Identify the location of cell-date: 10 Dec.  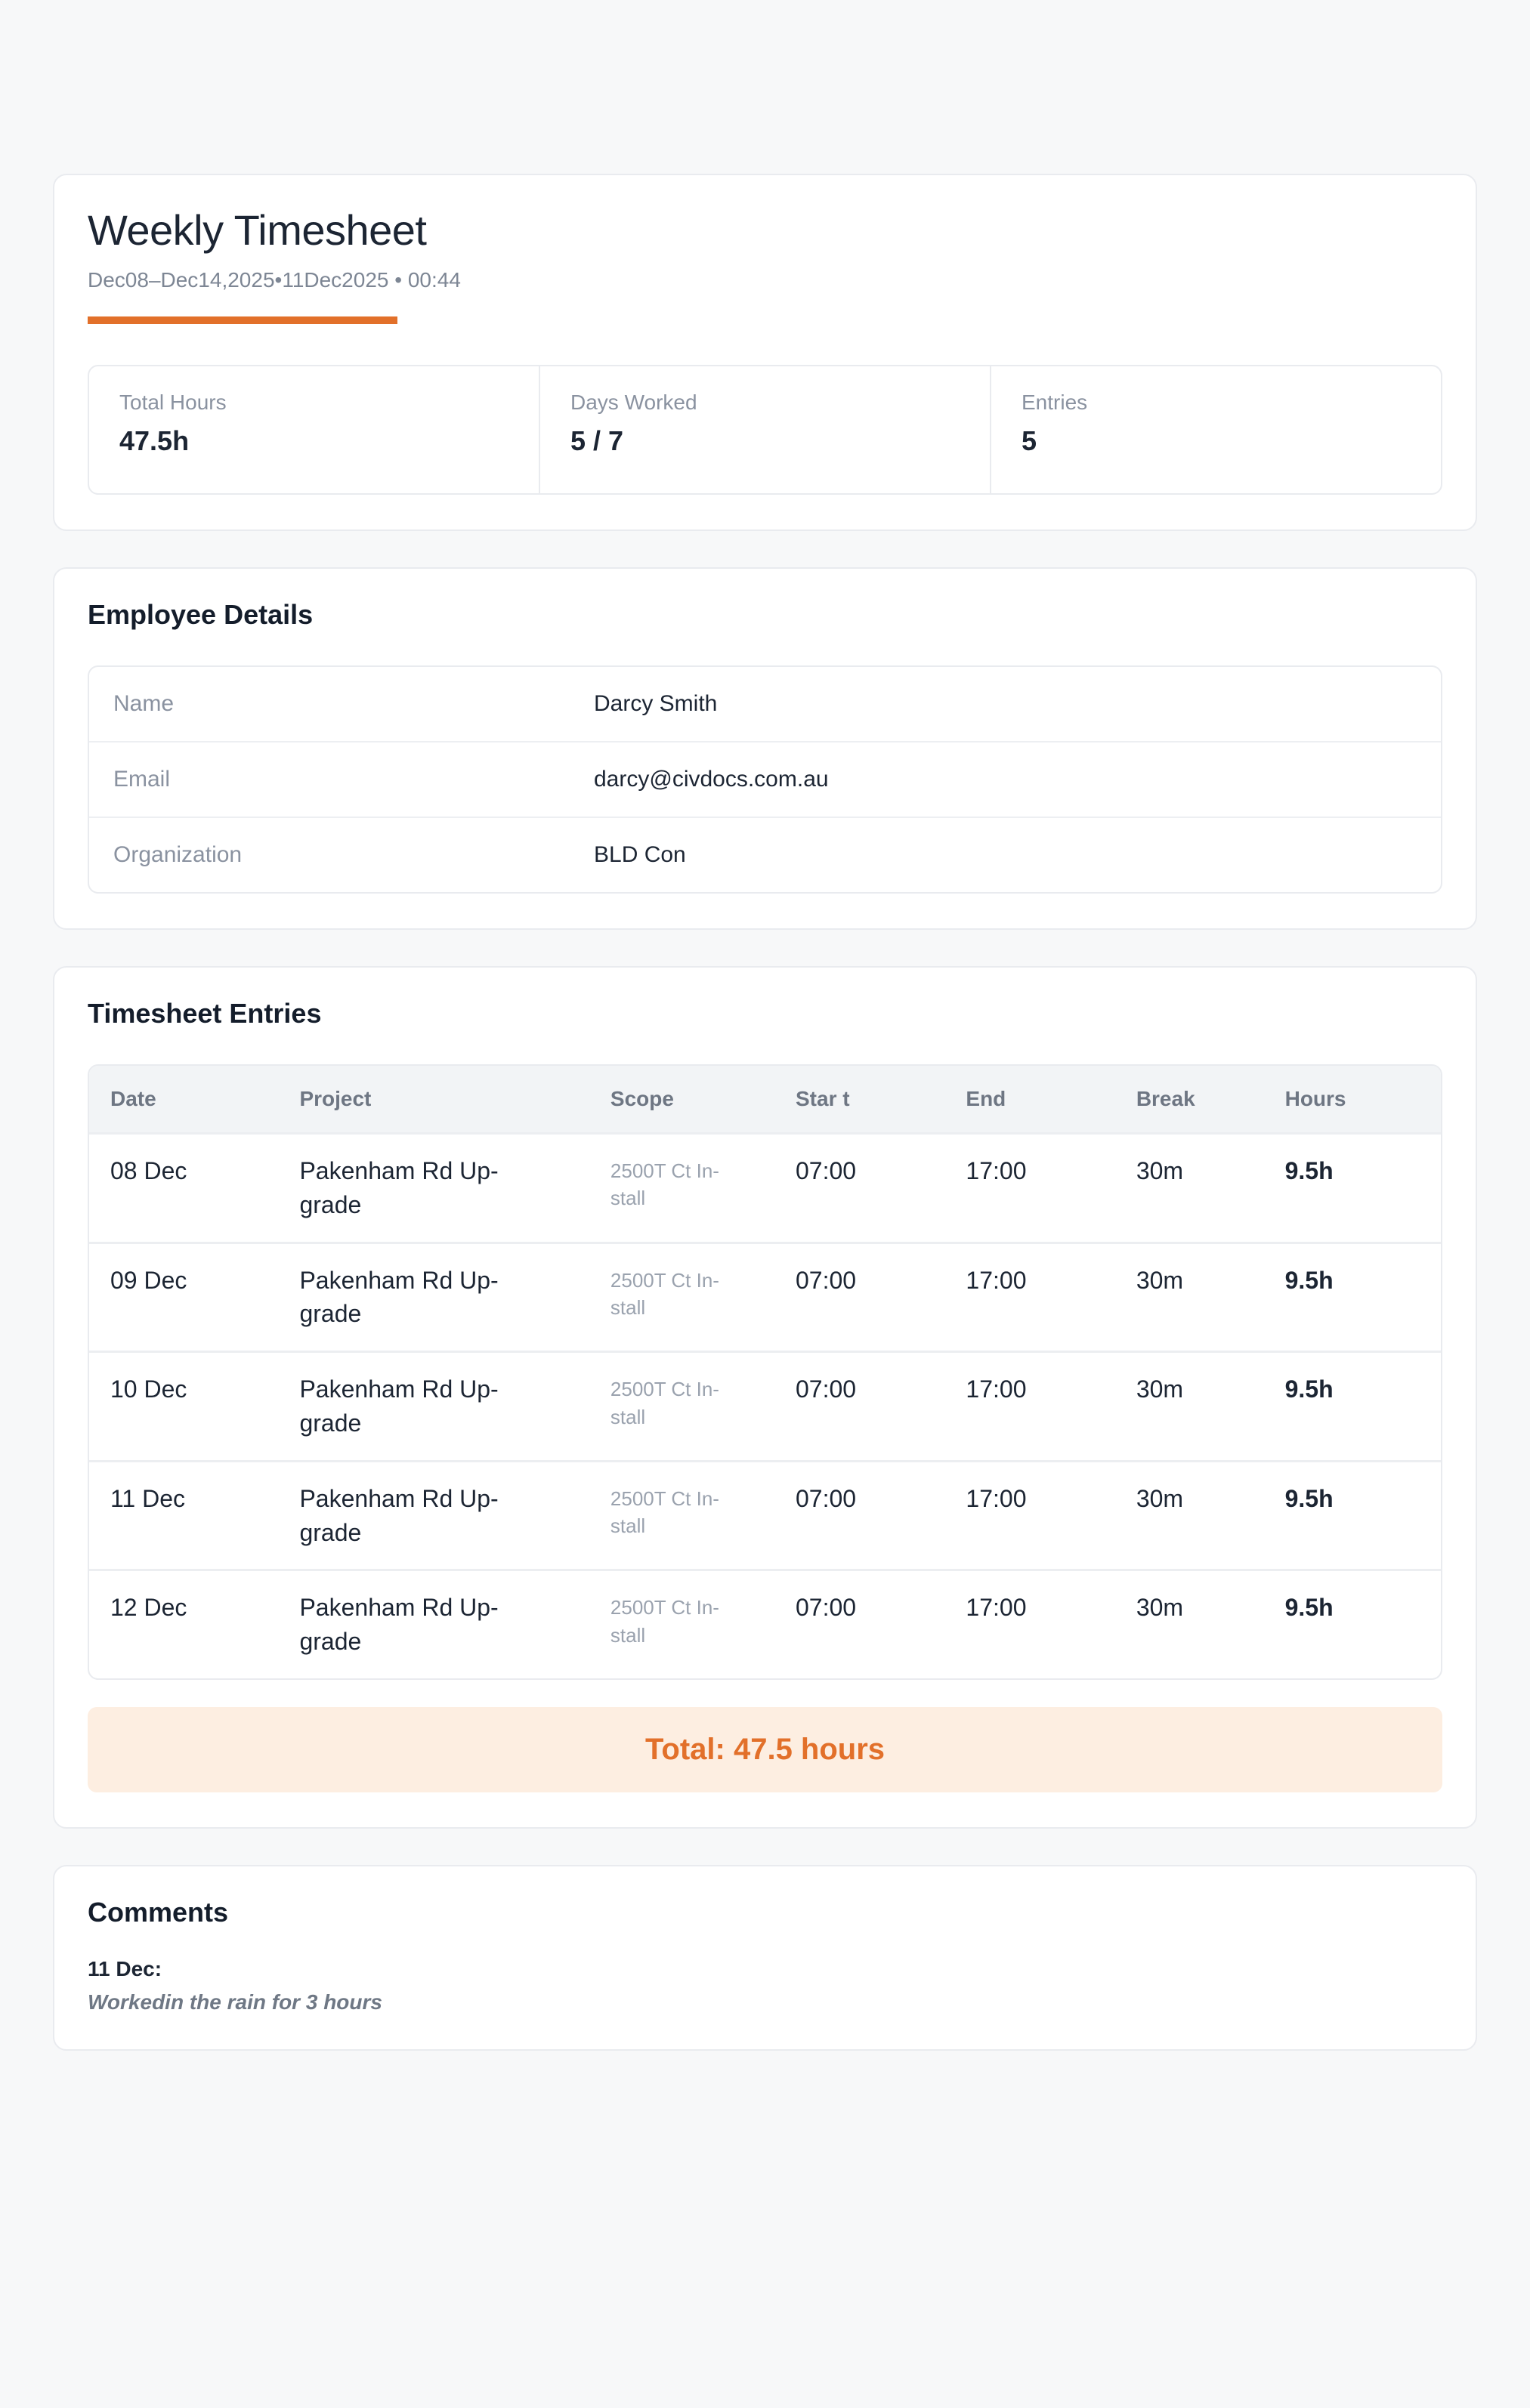
(148, 1389).